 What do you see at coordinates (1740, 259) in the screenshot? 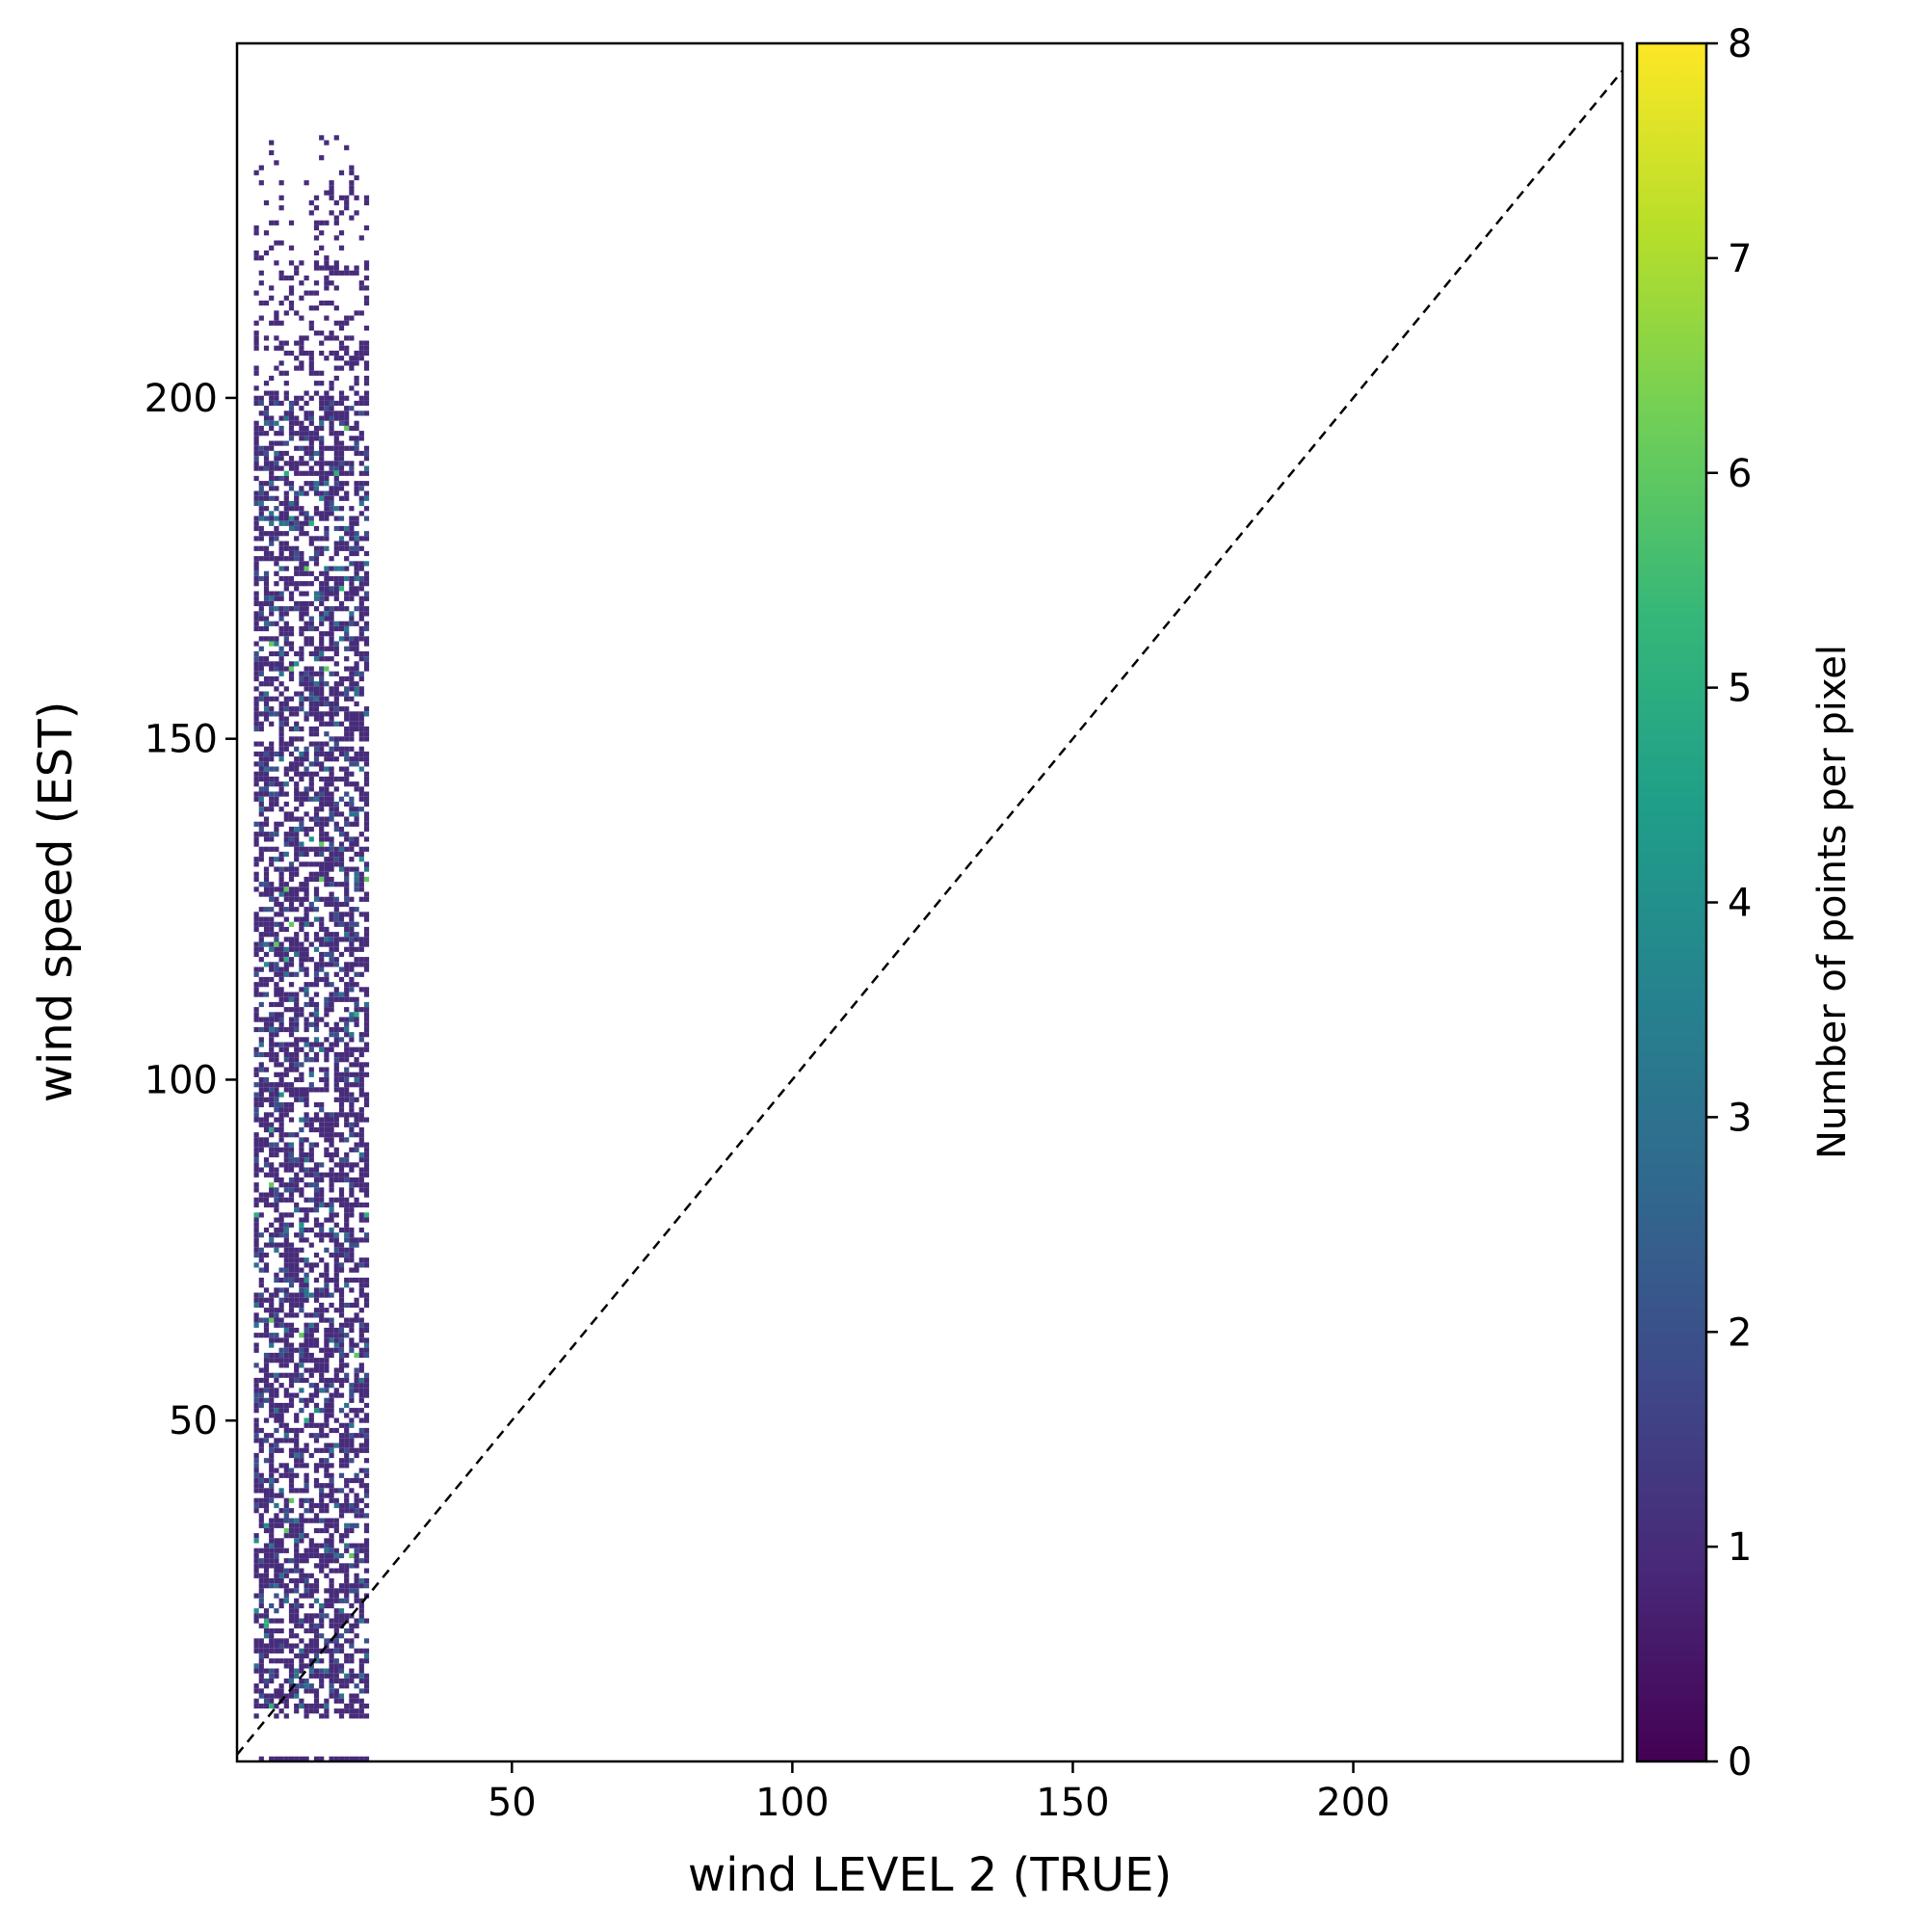
I see `colorbar-tick-label: 7` at bounding box center [1740, 259].